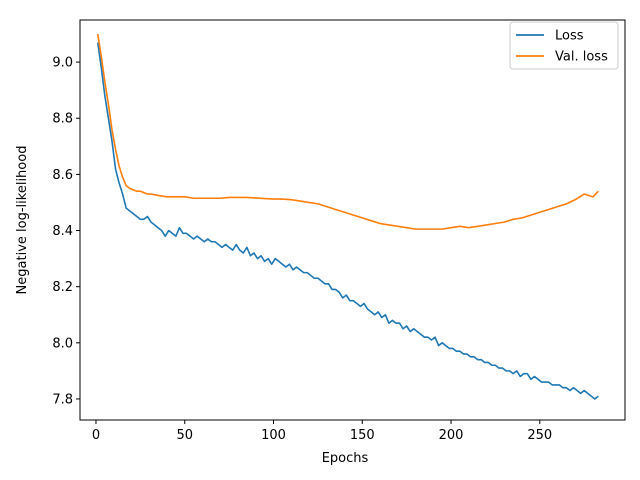 The width and height of the screenshot is (640, 480). Describe the element at coordinates (581, 57) in the screenshot. I see `legend-label: Val. loss` at that location.